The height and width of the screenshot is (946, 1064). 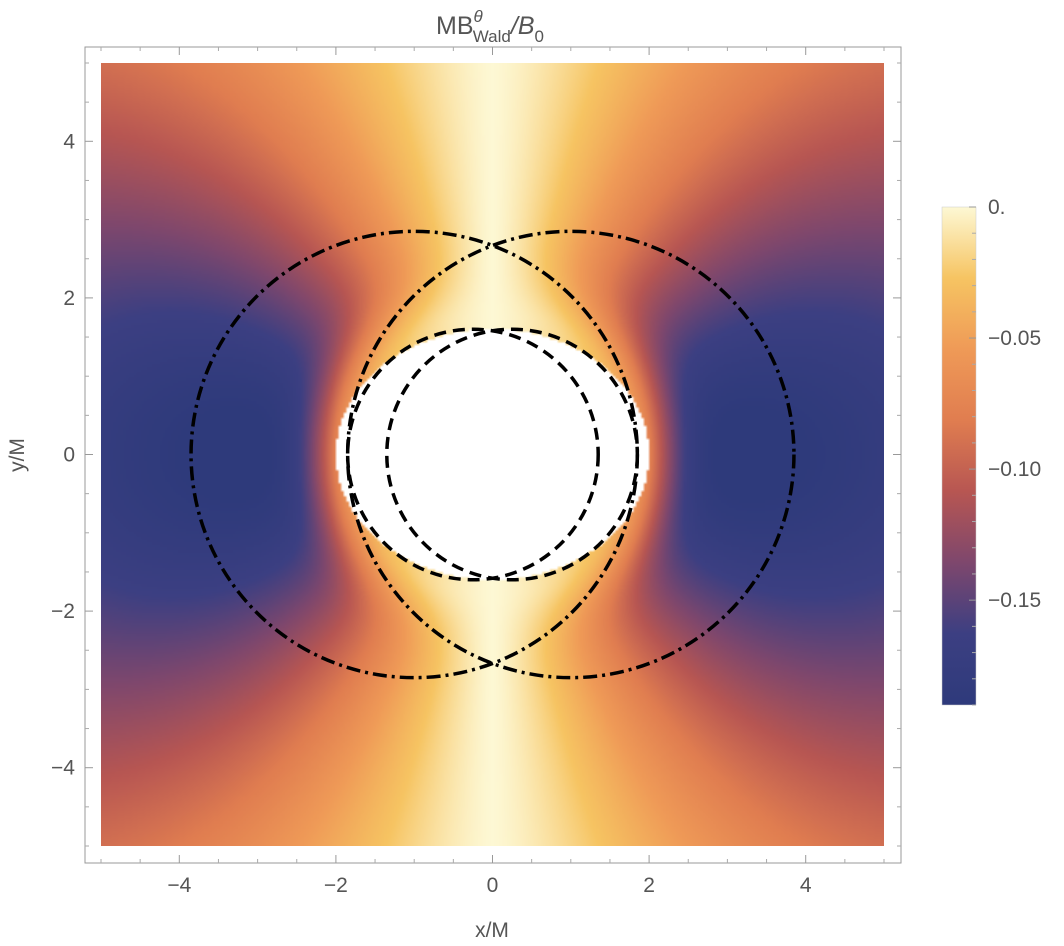 What do you see at coordinates (492, 36) in the screenshot?
I see `title-subscript: Wald` at bounding box center [492, 36].